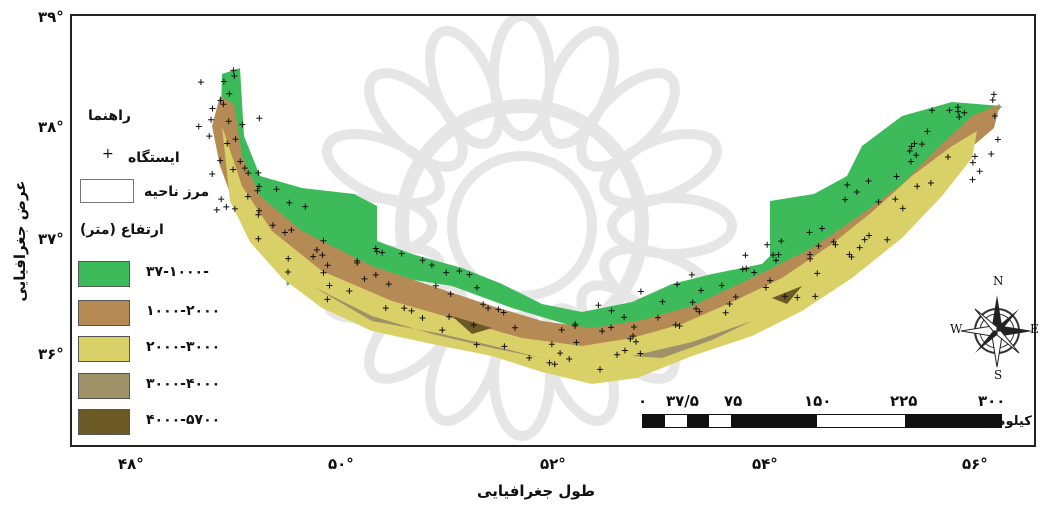  Describe the element at coordinates (998, 375) in the screenshot. I see `compass-s: S` at that location.